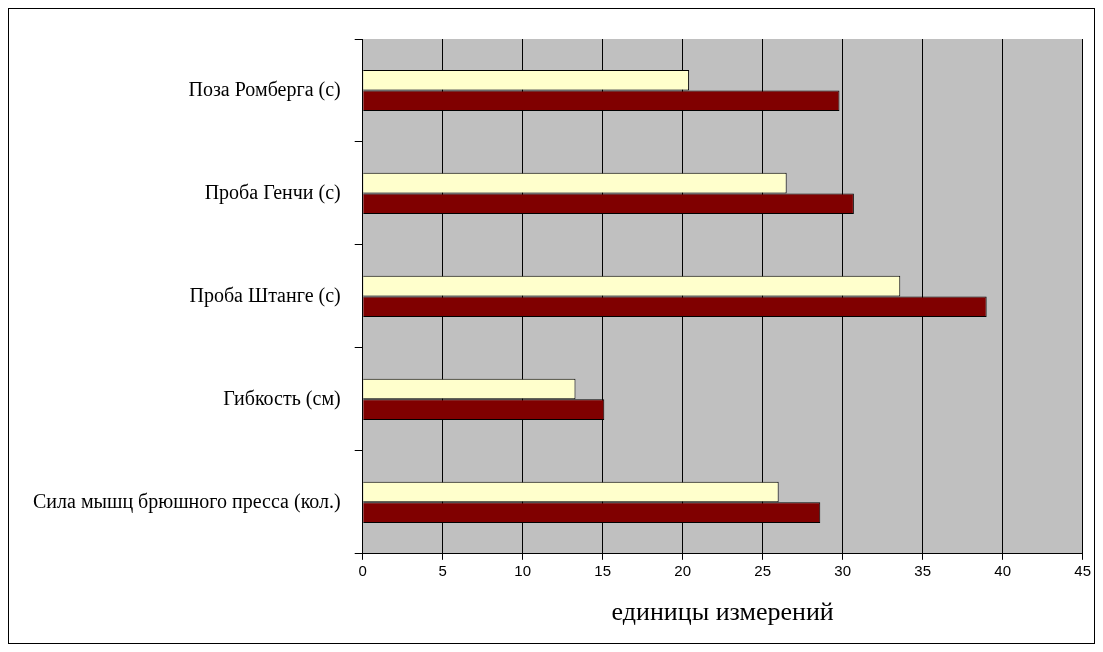  Describe the element at coordinates (272, 192) in the screenshot. I see `y-tick-label: Проба Генчи (с)` at that location.